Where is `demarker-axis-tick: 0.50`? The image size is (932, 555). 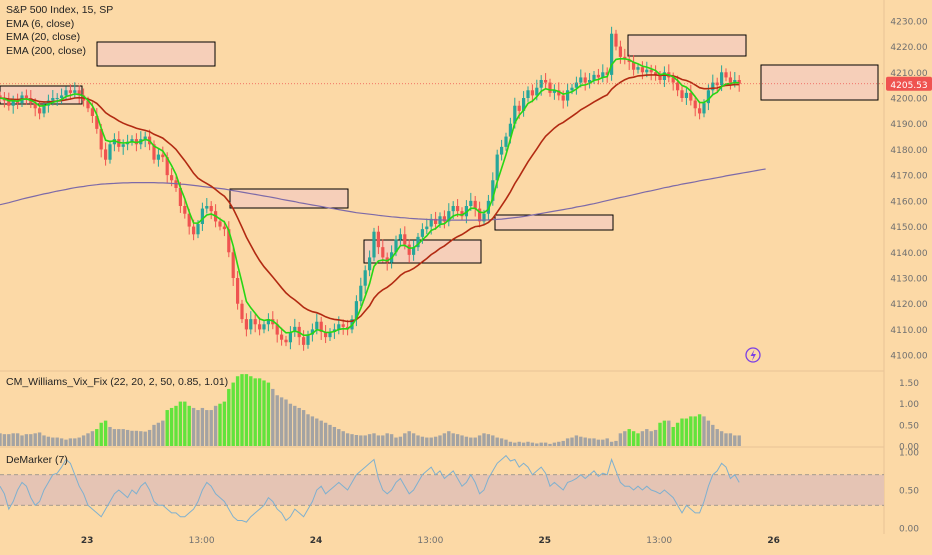 demarker-axis-tick: 0.50 is located at coordinates (909, 492).